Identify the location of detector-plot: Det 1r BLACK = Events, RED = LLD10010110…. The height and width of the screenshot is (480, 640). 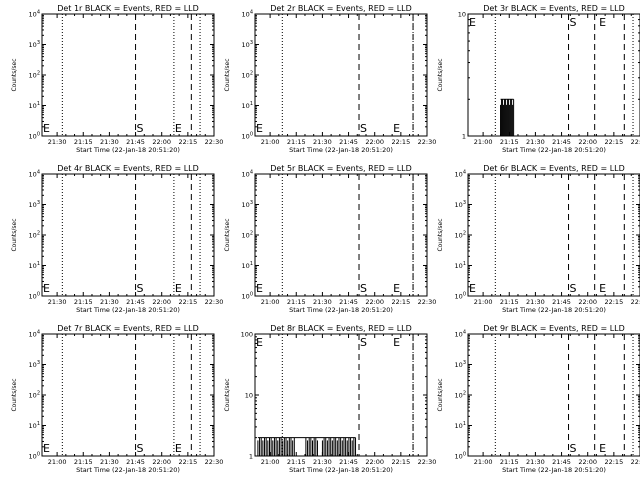
(117, 79).